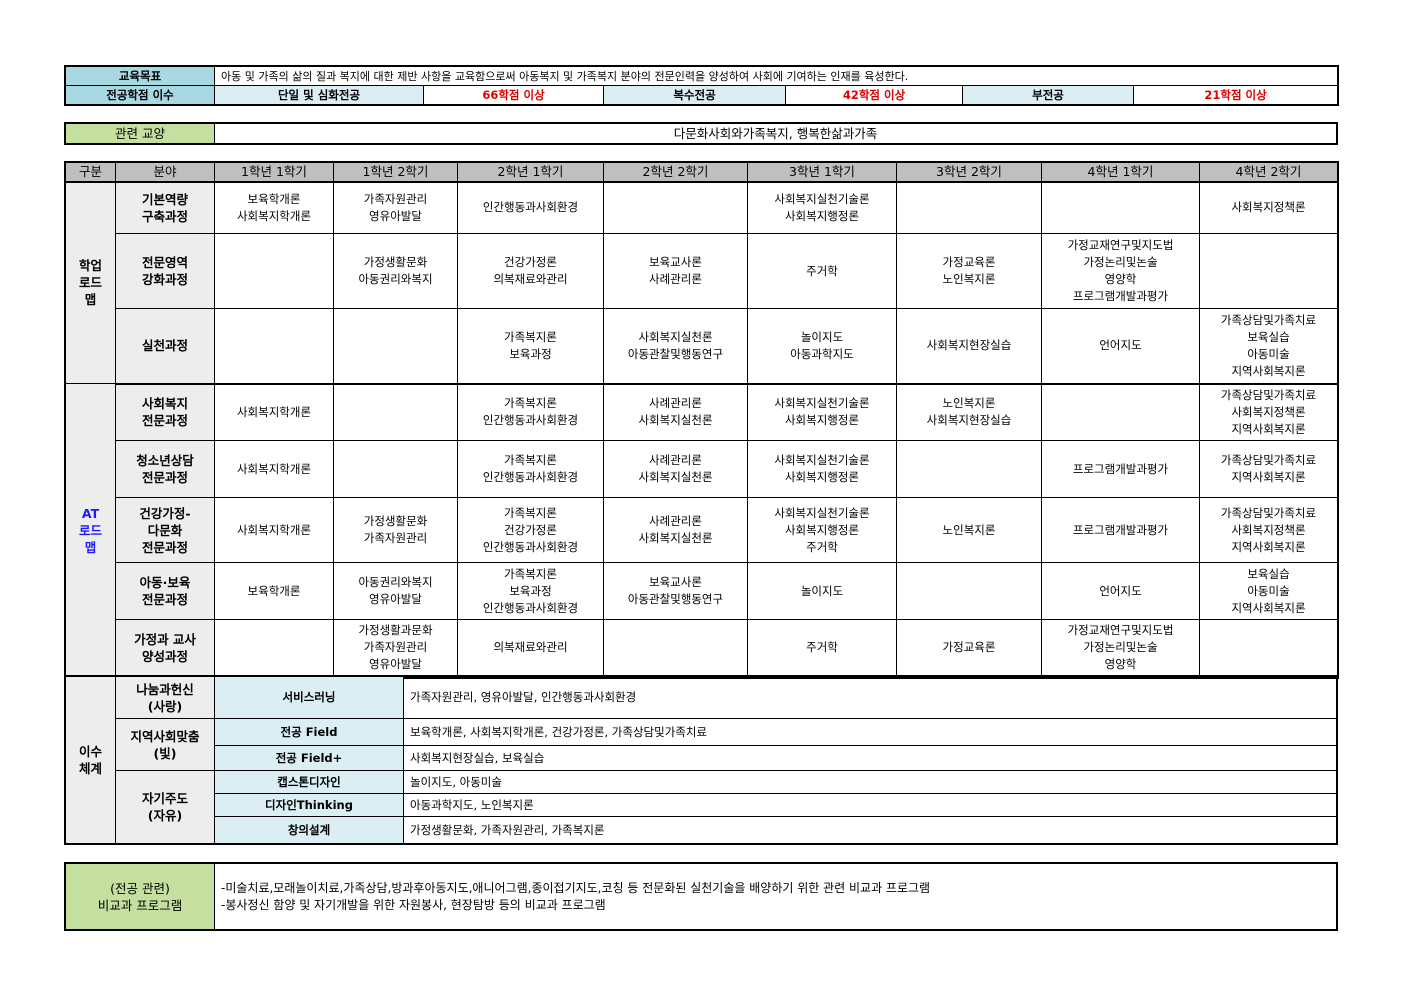 This screenshot has height=992, width=1403. What do you see at coordinates (165, 530) in the screenshot?
I see `field-label: 건강가정- 다문화 전문과정` at bounding box center [165, 530].